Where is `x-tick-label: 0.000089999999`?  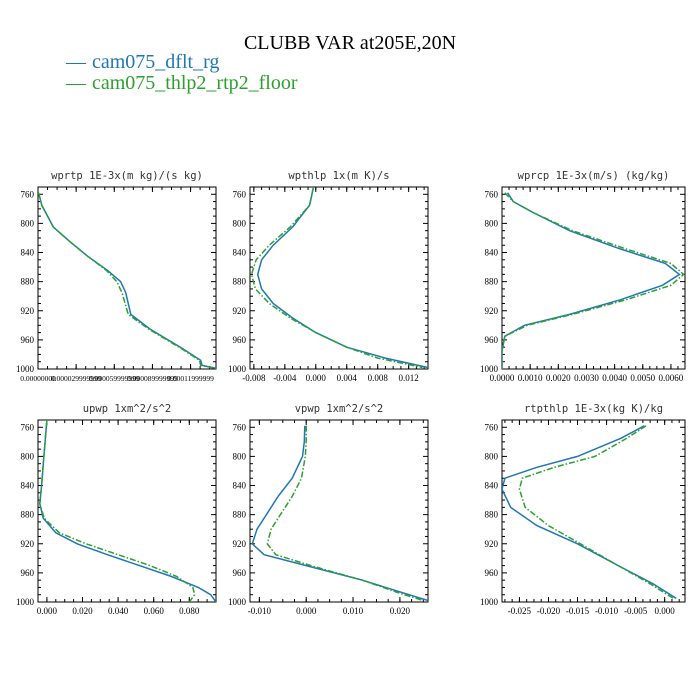
x-tick-label: 0.000089999999 is located at coordinates (152, 378).